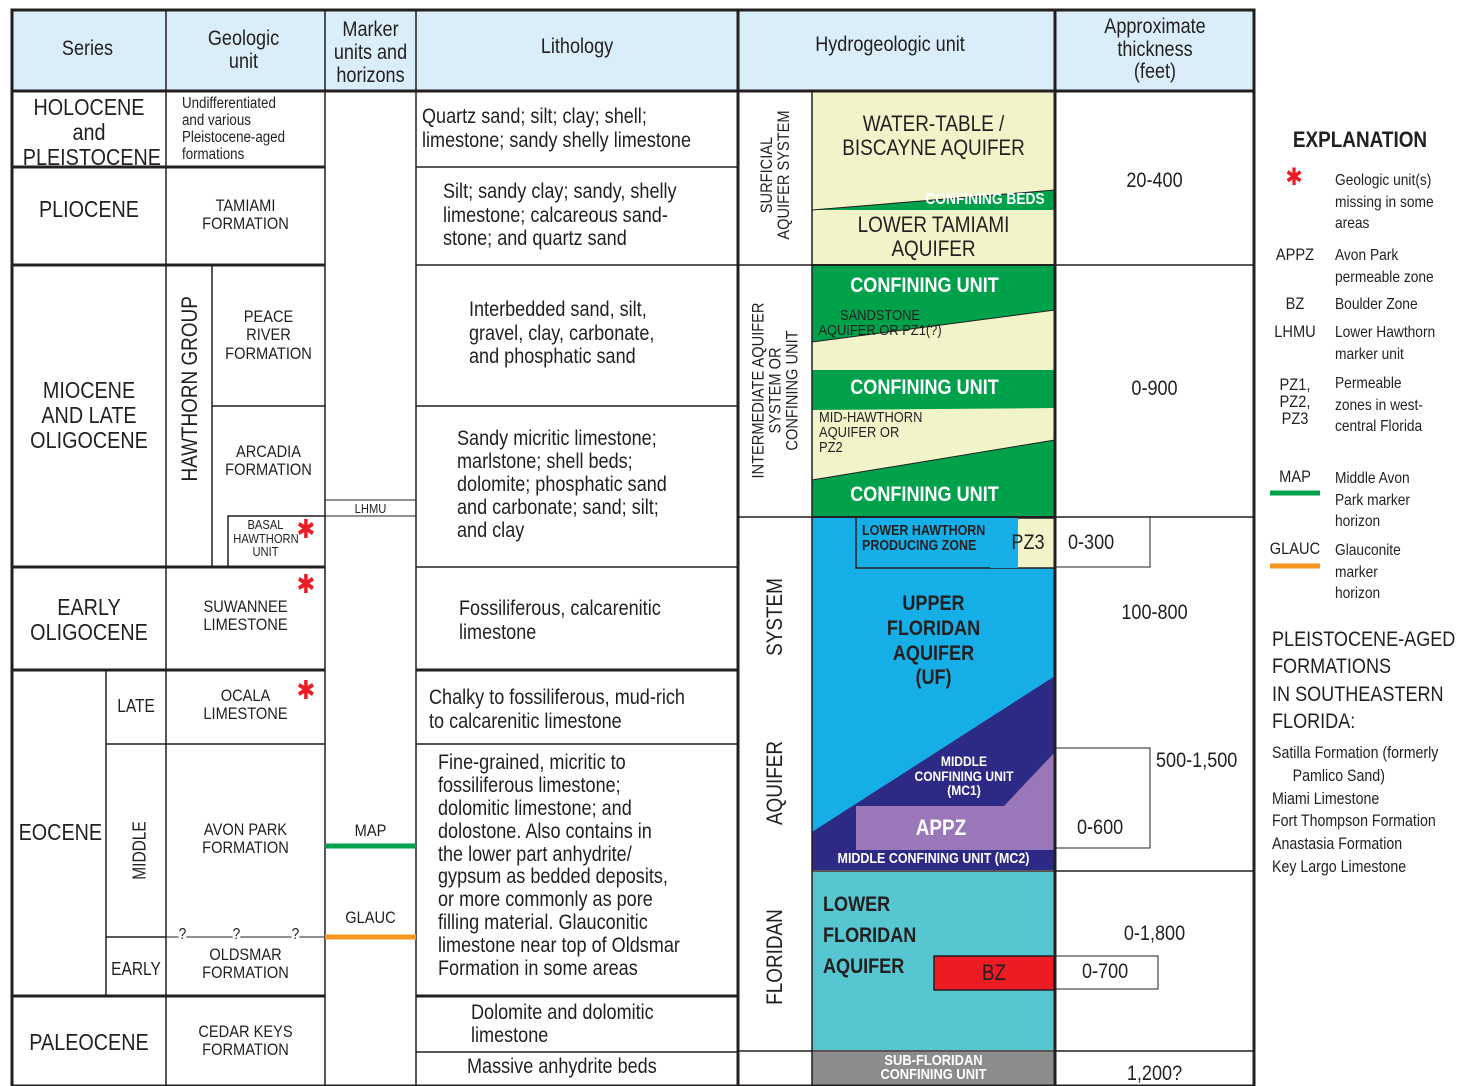  I want to click on lith-dolomite: Dolomite and dolomitic limestone, so click(562, 1024).